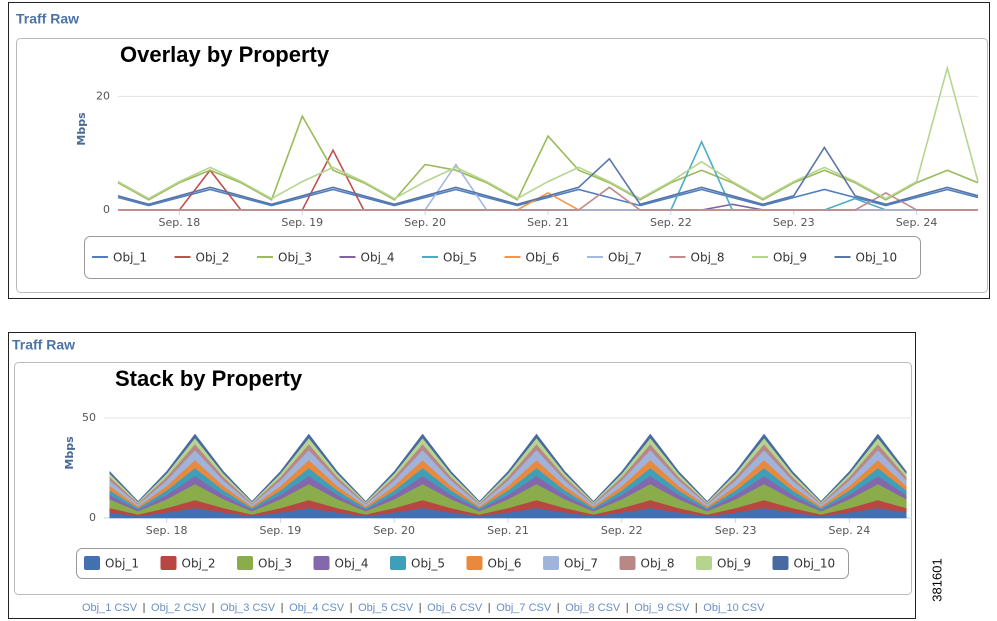 The height and width of the screenshot is (621, 997). I want to click on csv-link: Obj_5 CSV, so click(386, 608).